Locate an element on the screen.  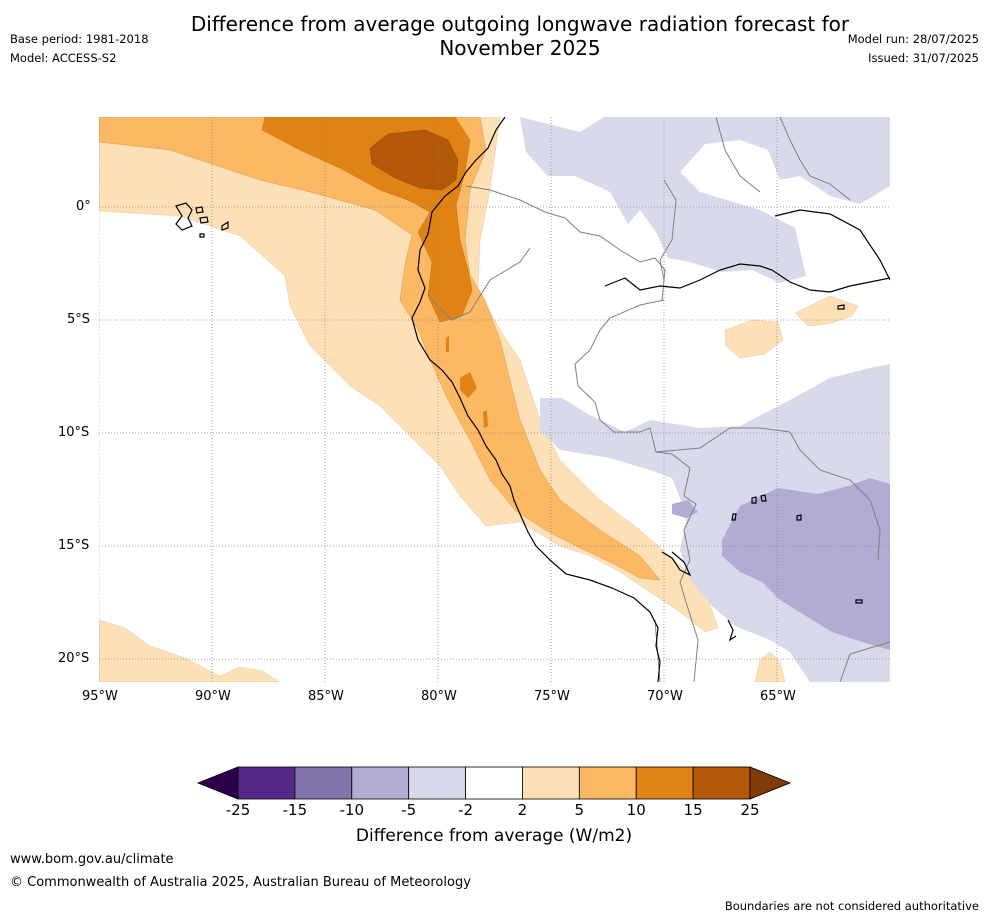
colorbar-title: Difference from average (W/m2) is located at coordinates (494, 836).